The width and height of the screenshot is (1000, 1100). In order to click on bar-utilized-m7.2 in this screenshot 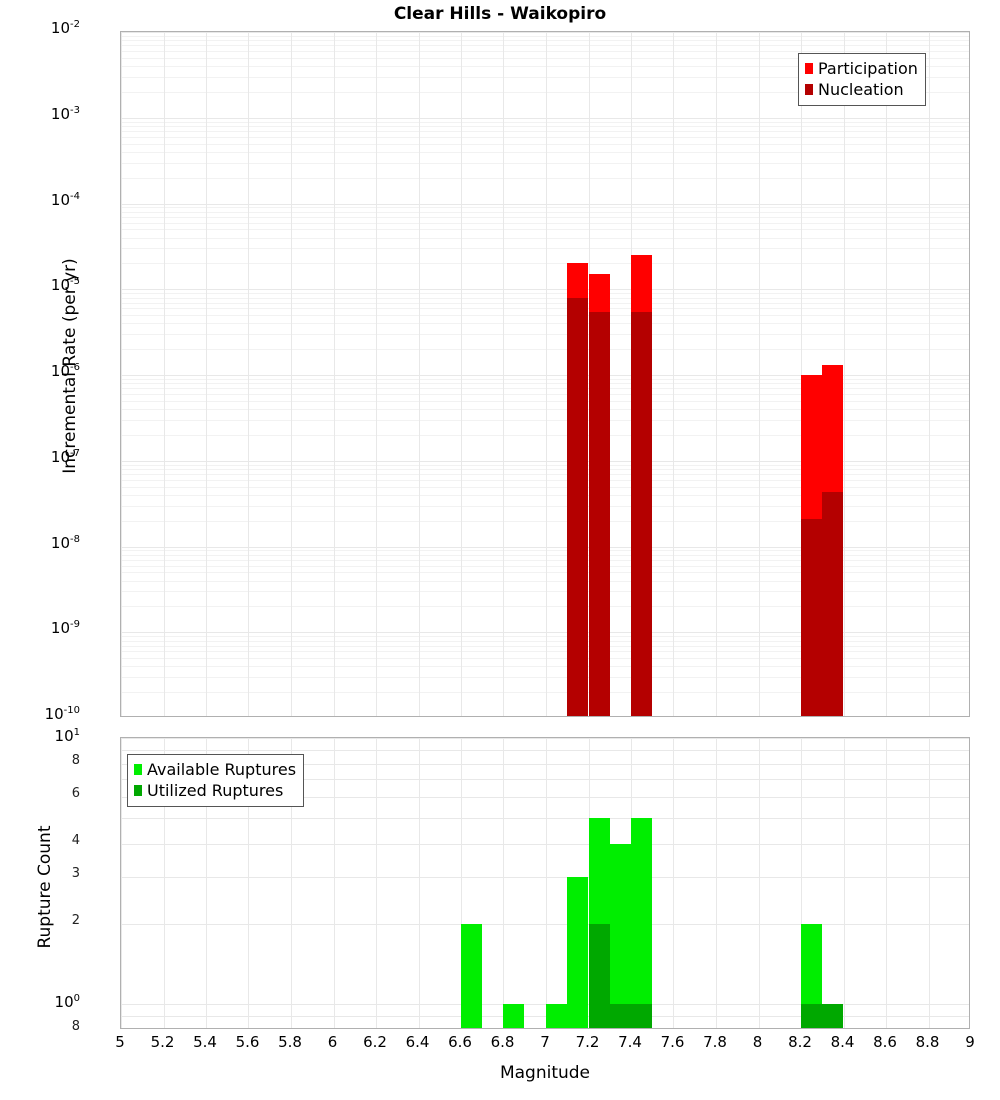, I will do `click(599, 976)`.